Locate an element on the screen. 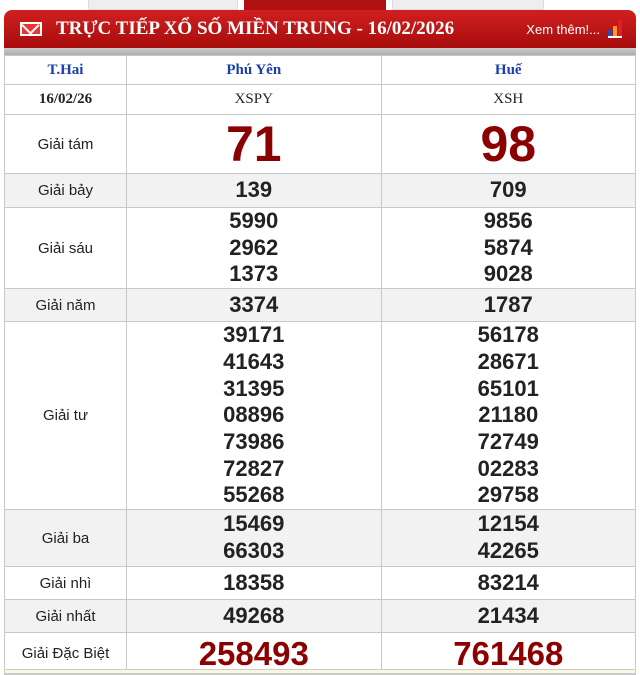 The image size is (640, 675). prize-number: 49268 is located at coordinates (254, 615).